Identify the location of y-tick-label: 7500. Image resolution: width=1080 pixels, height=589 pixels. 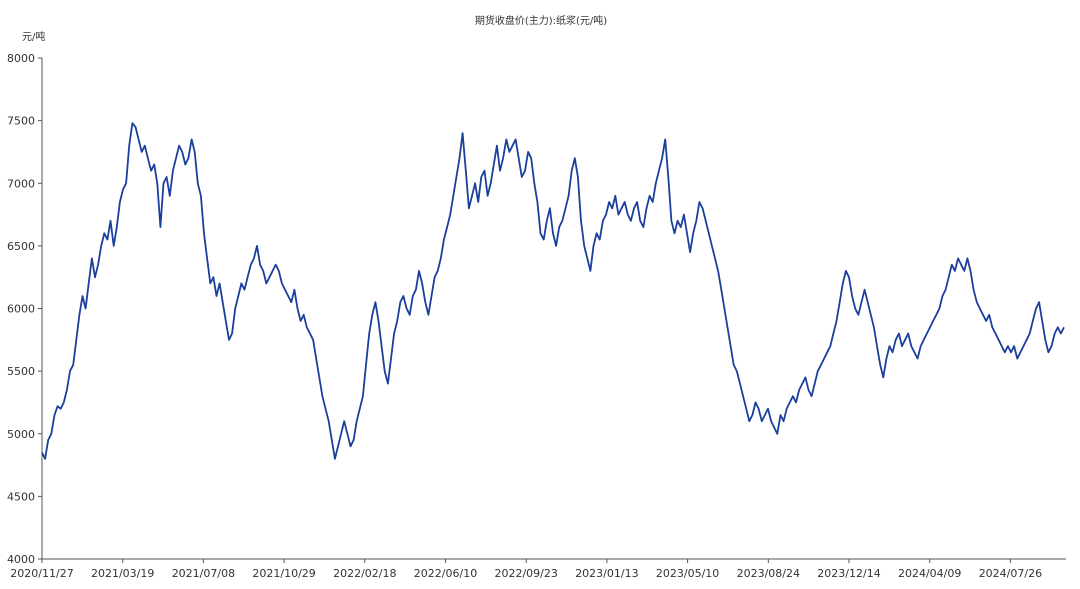
(21, 121).